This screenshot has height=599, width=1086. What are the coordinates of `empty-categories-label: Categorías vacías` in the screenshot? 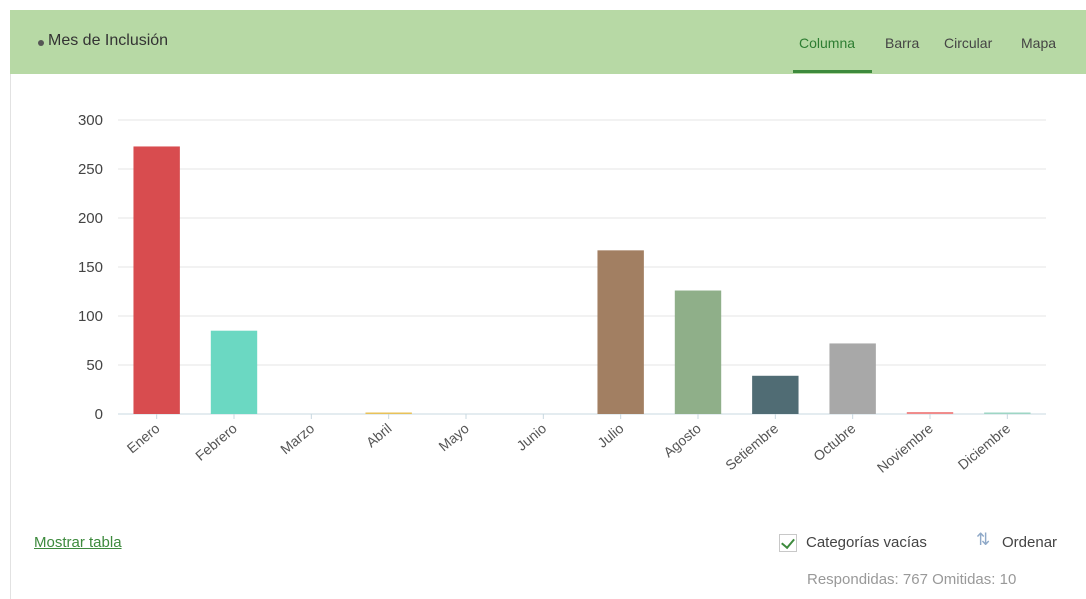 It's located at (866, 542).